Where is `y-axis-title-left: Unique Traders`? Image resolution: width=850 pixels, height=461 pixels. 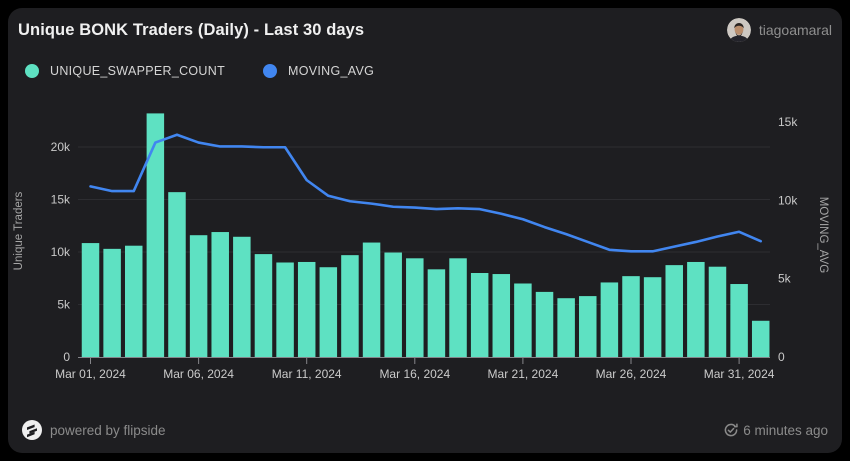 y-axis-title-left: Unique Traders is located at coordinates (19, 230).